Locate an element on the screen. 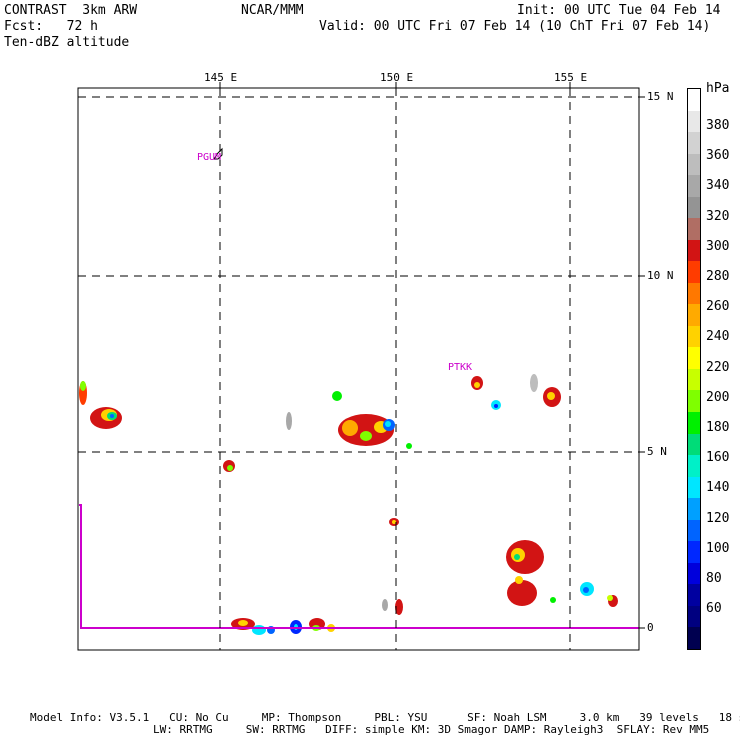 The image size is (740, 740). legend-tick-label: 340 is located at coordinates (718, 186).